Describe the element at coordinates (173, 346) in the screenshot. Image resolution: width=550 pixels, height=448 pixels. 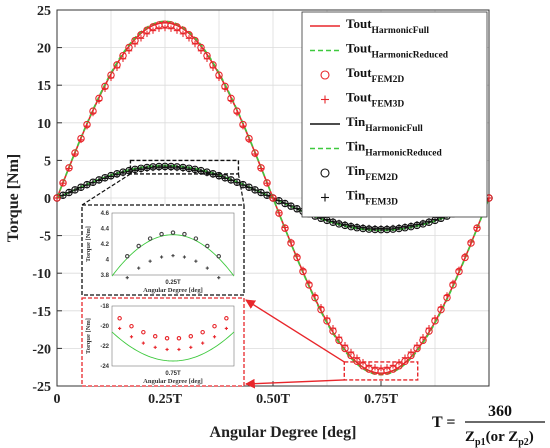
I see `inset-series-tout-harmonicreduced` at that location.